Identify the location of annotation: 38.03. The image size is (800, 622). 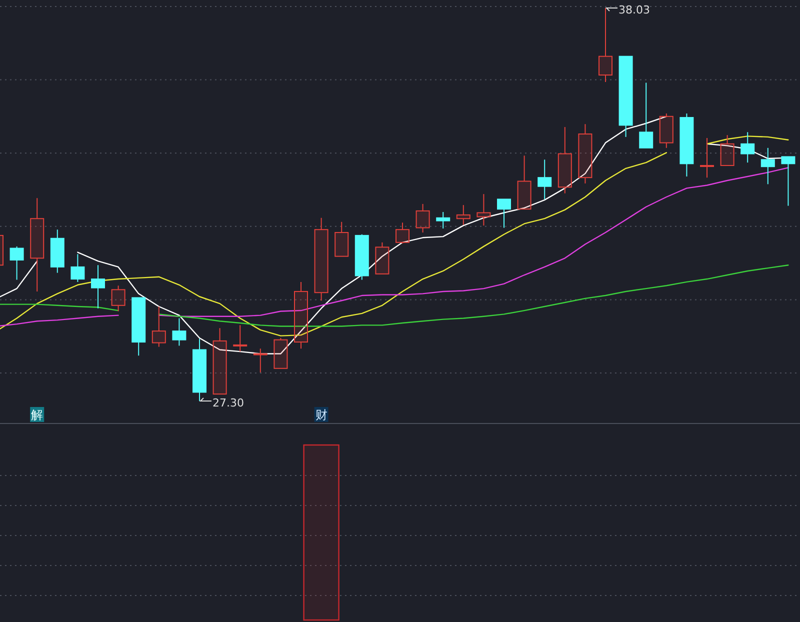
(634, 10).